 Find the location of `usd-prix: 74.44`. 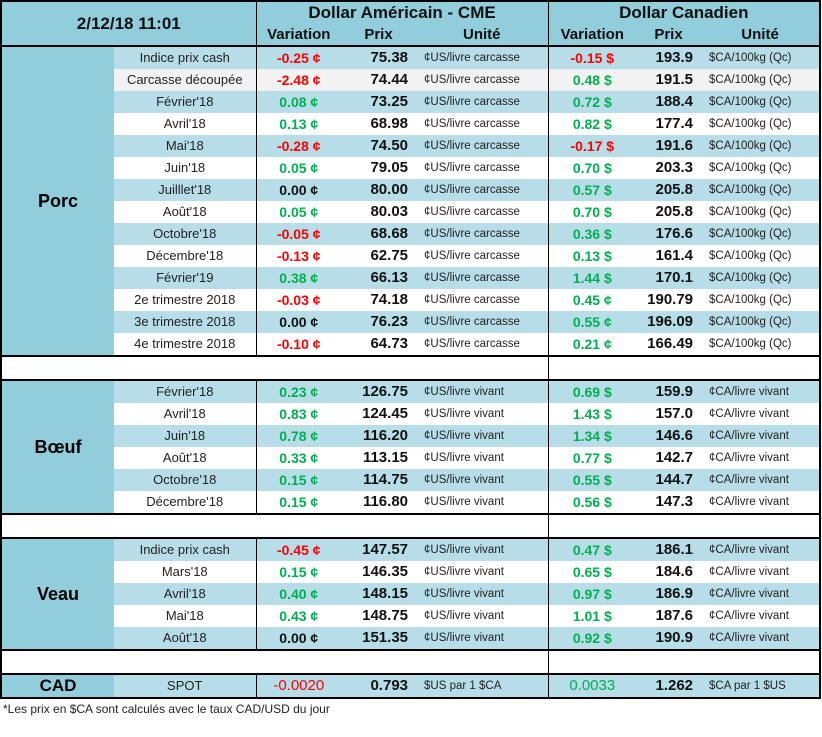

usd-prix: 74.44 is located at coordinates (379, 80).